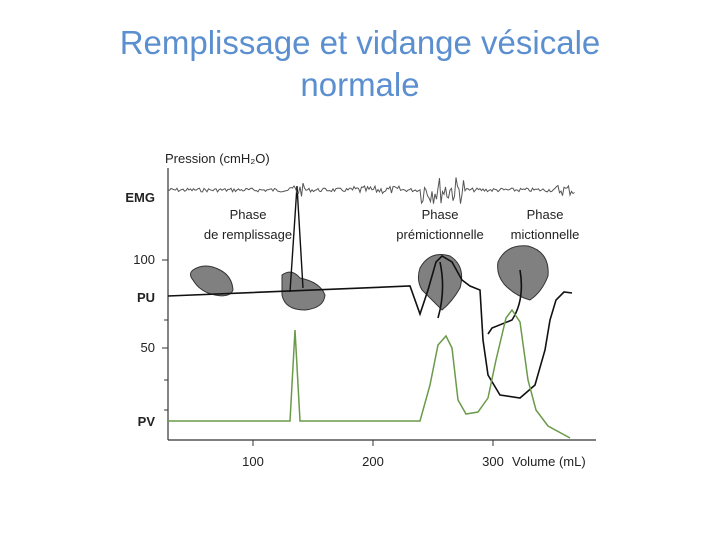 This screenshot has width=720, height=540. Describe the element at coordinates (371, 191) in the screenshot. I see `emg-trace` at that location.